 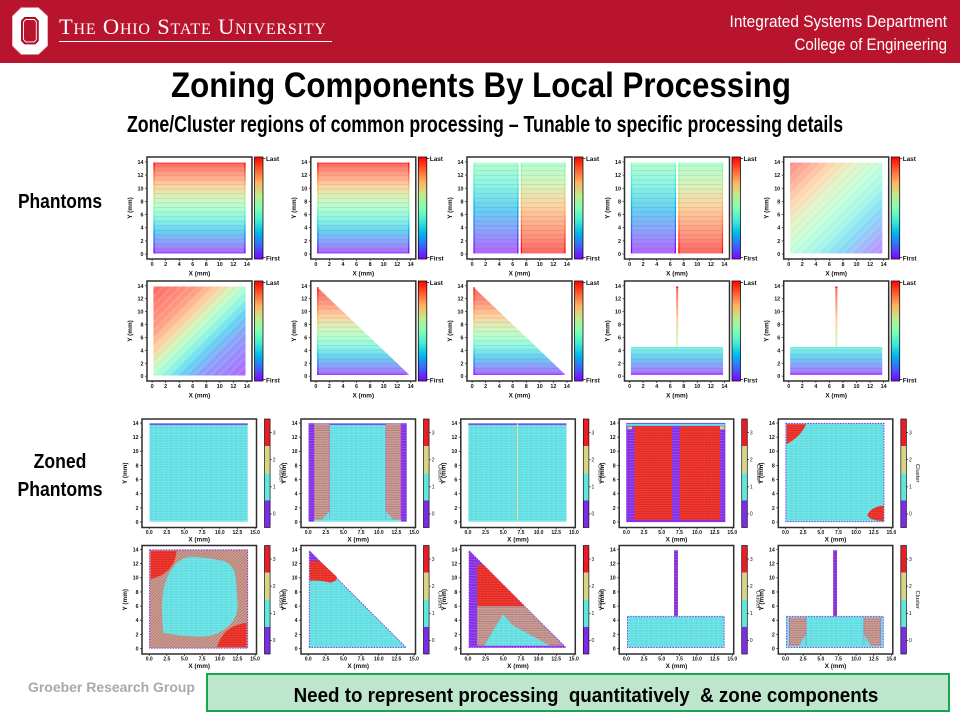 I want to click on svg-text: 12.5, so click(x=874, y=533).